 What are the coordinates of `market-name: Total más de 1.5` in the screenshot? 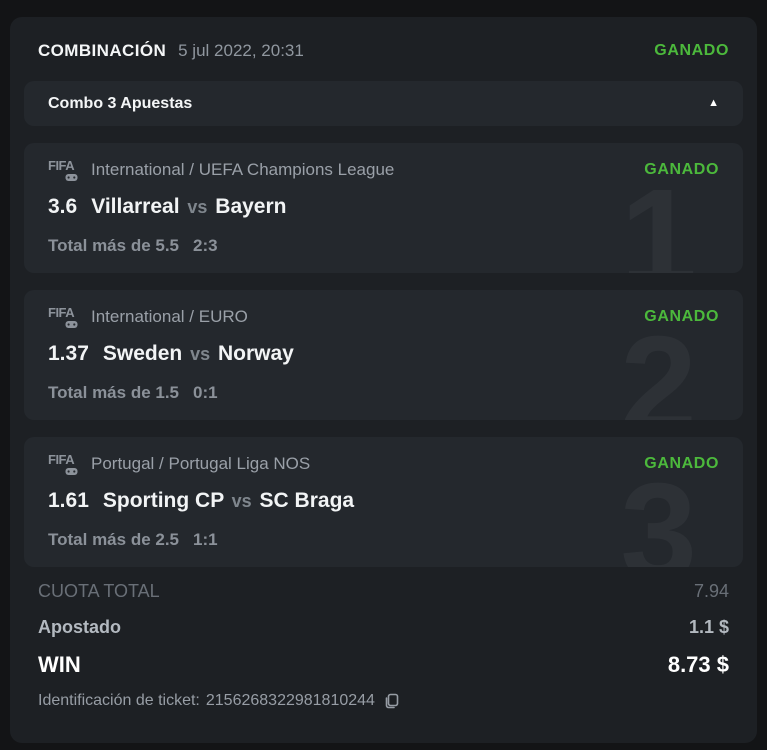 It's located at (114, 392).